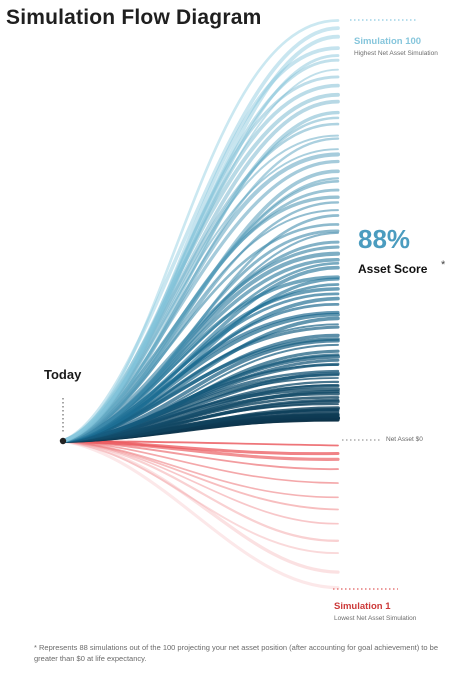 This screenshot has height=674, width=455. What do you see at coordinates (393, 269) in the screenshot?
I see `asset-score-label: Asset Score` at bounding box center [393, 269].